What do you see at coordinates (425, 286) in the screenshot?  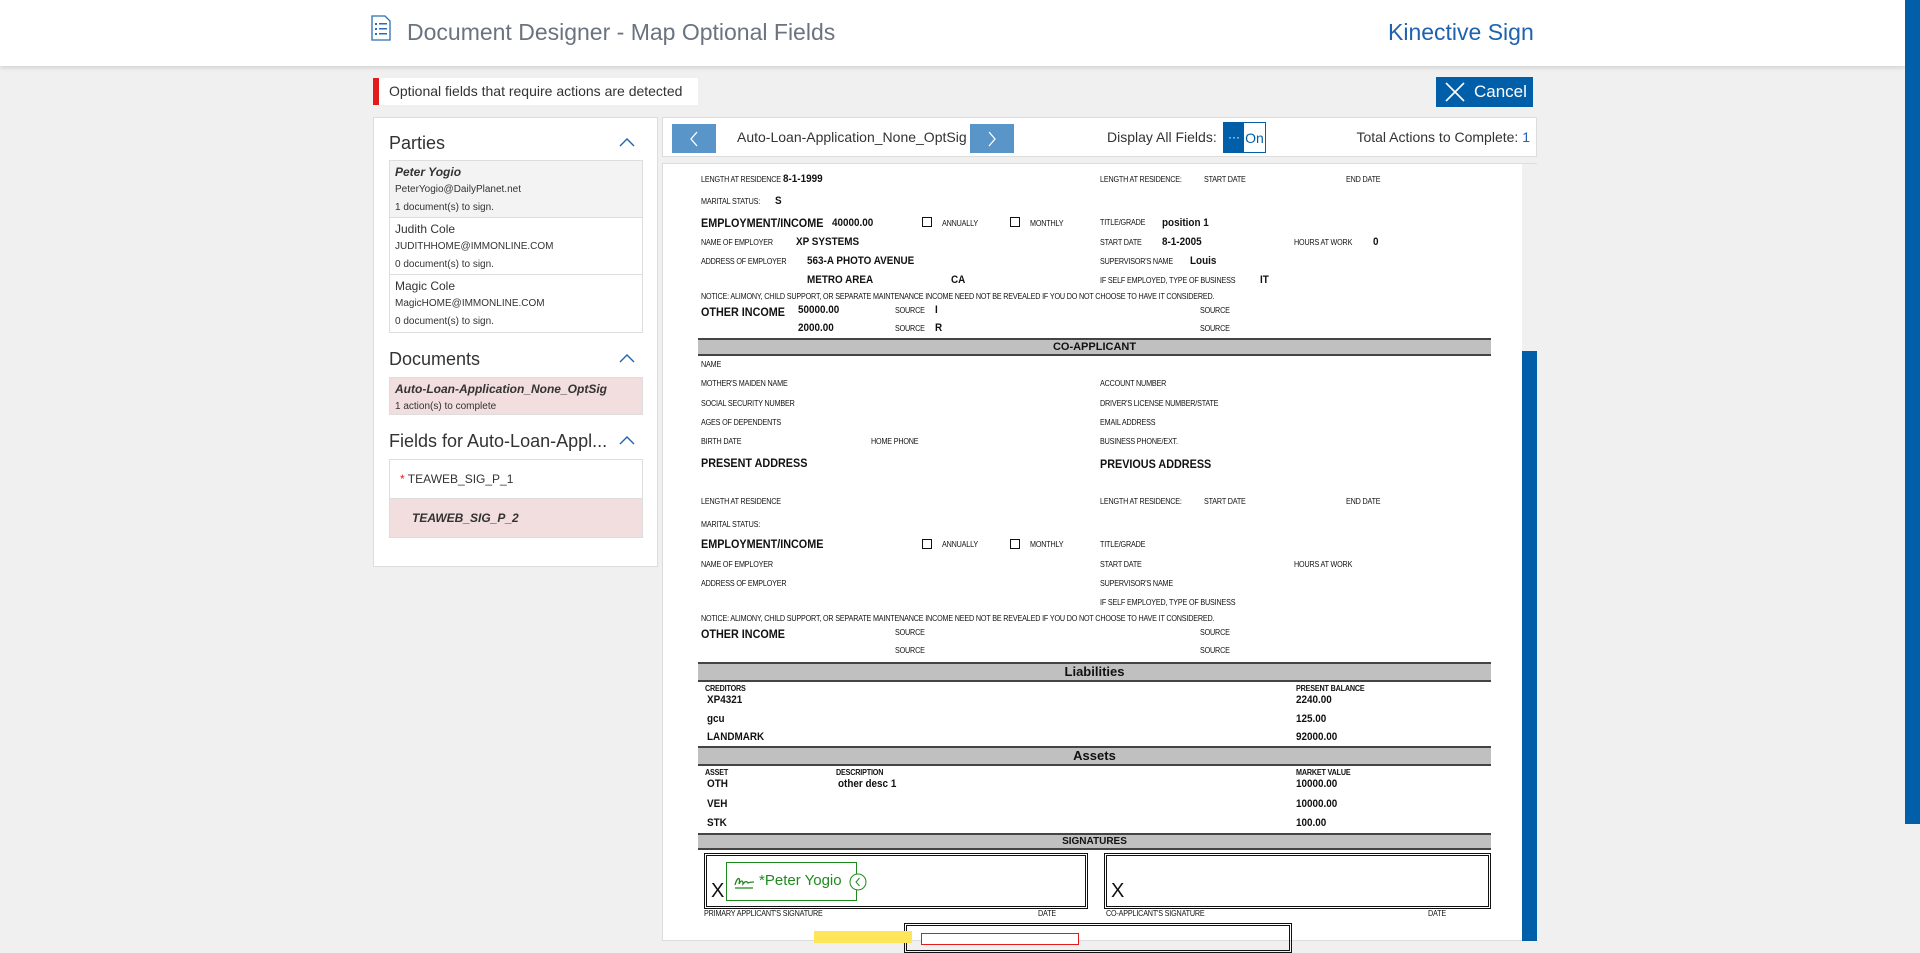 I see `party-name: Magic Cole` at bounding box center [425, 286].